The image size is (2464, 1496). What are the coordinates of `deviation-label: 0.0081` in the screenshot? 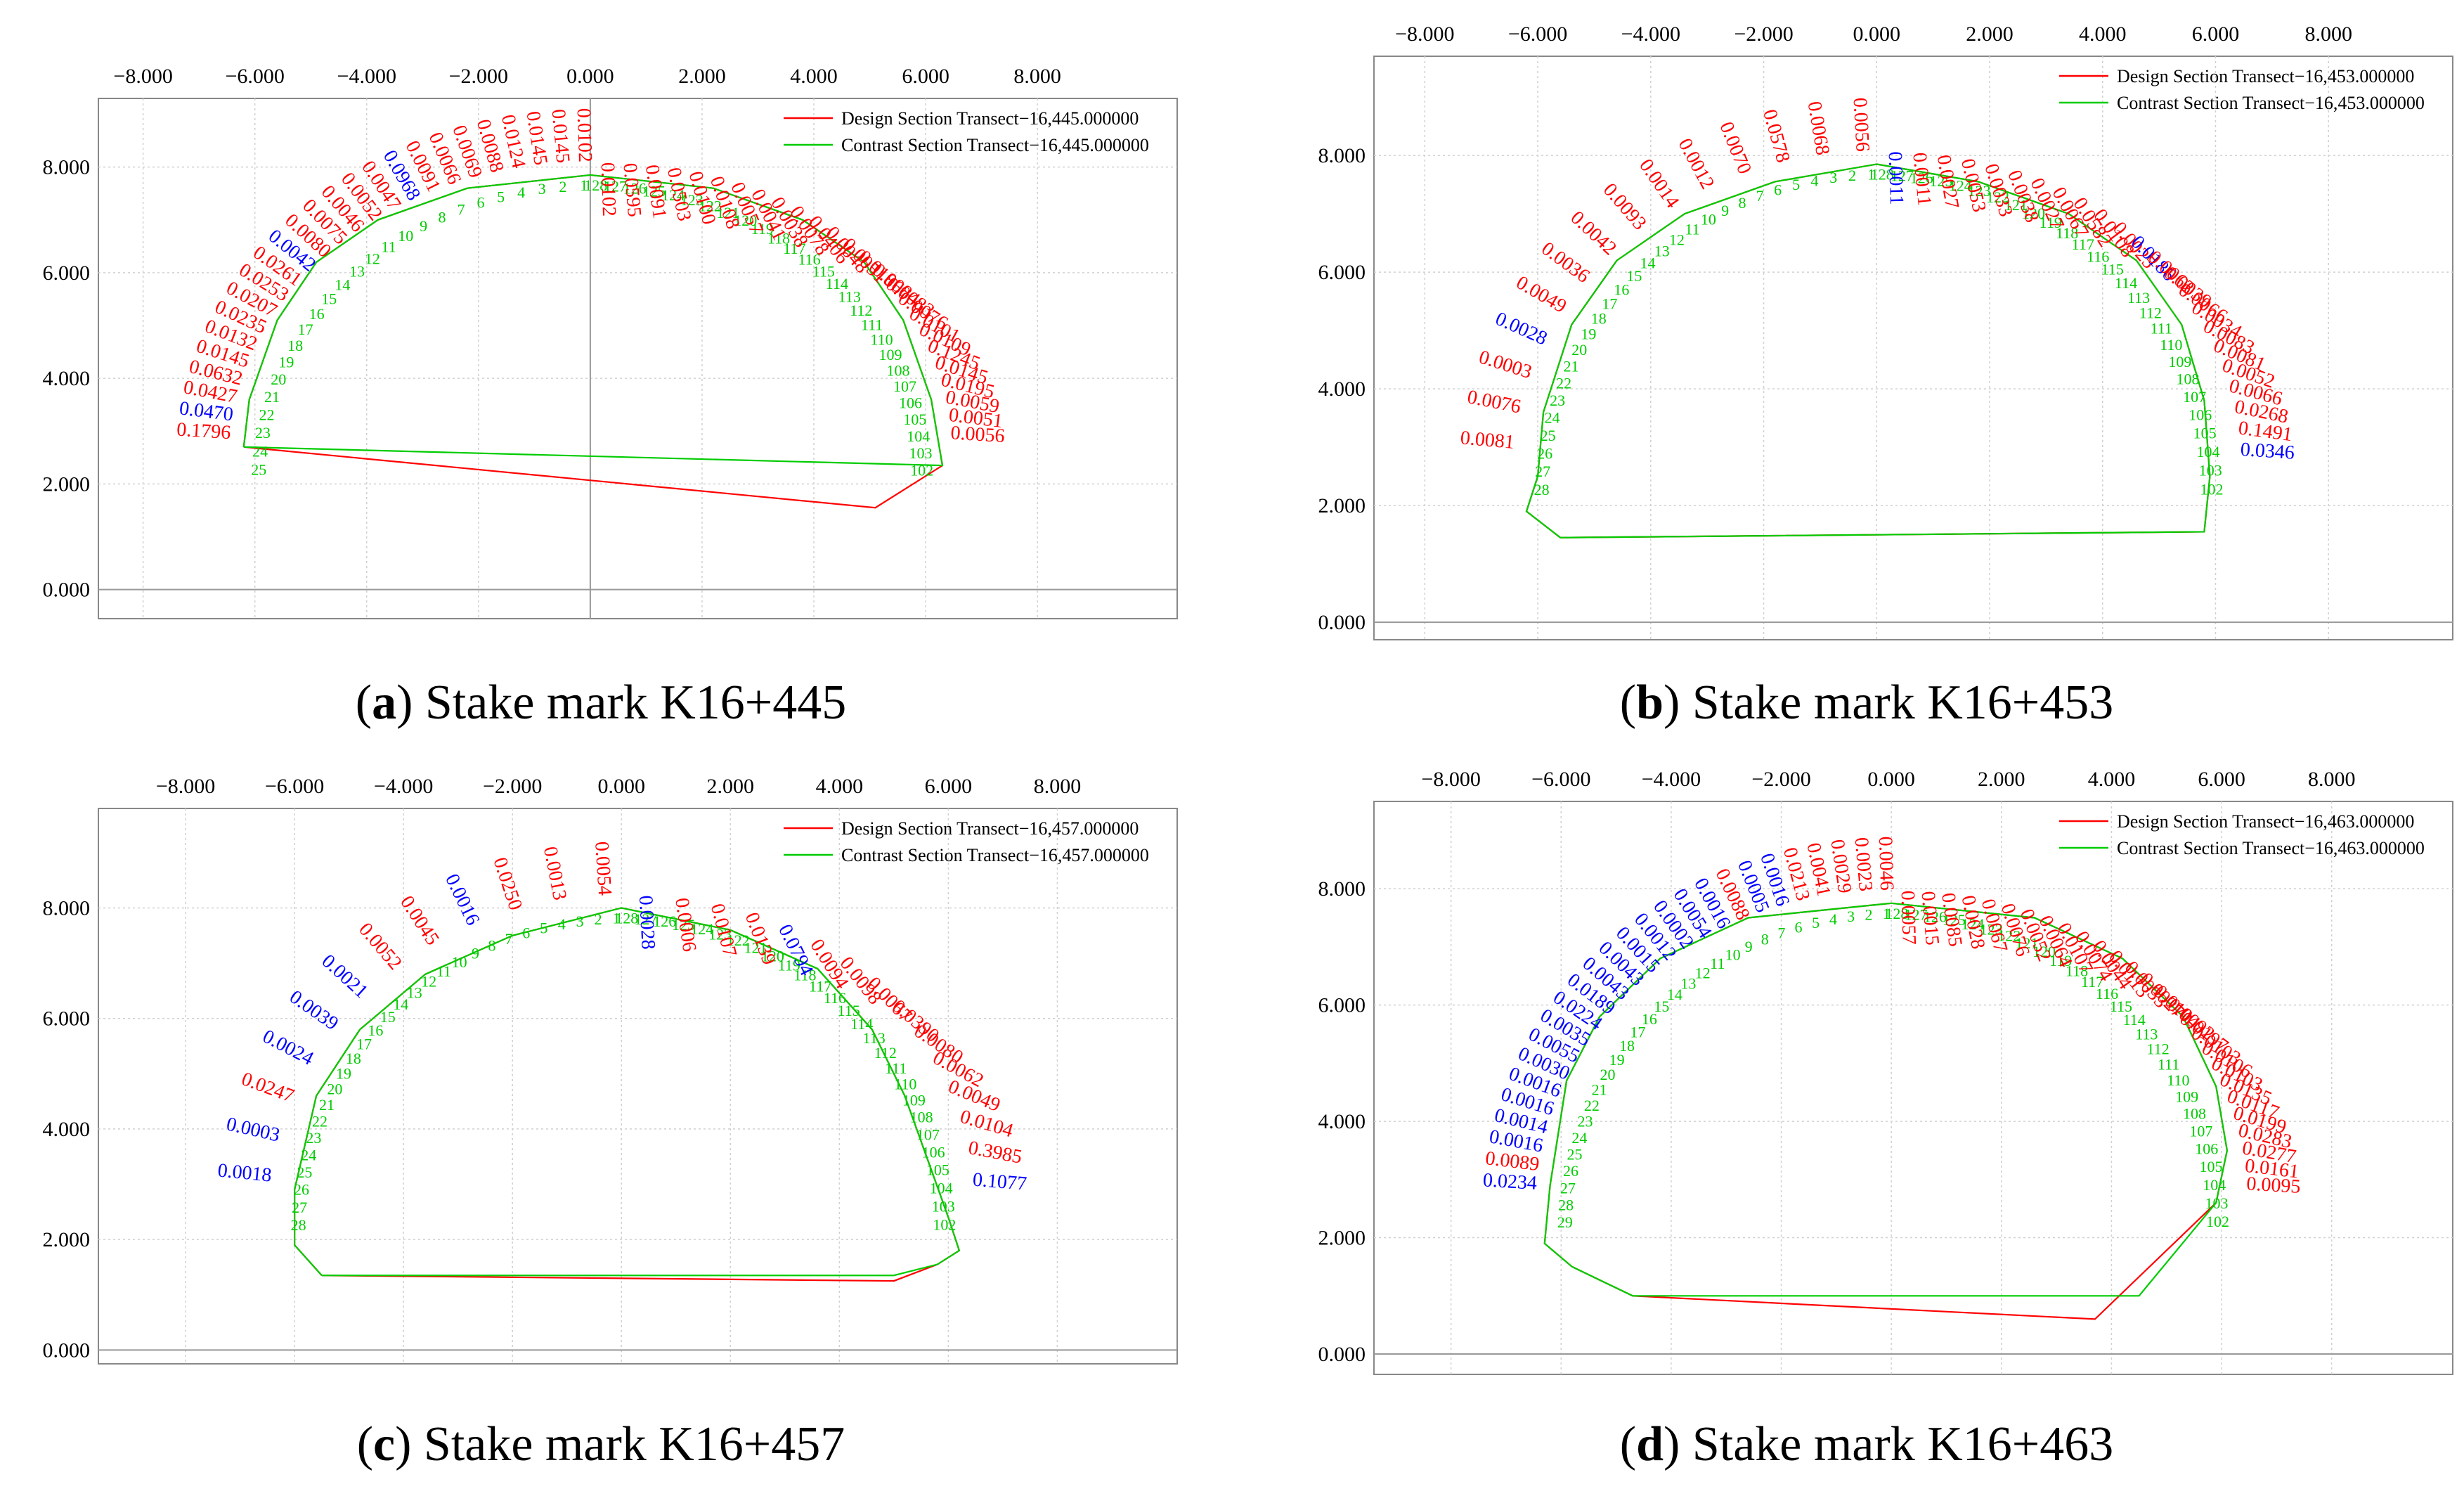 It's located at (1487, 440).